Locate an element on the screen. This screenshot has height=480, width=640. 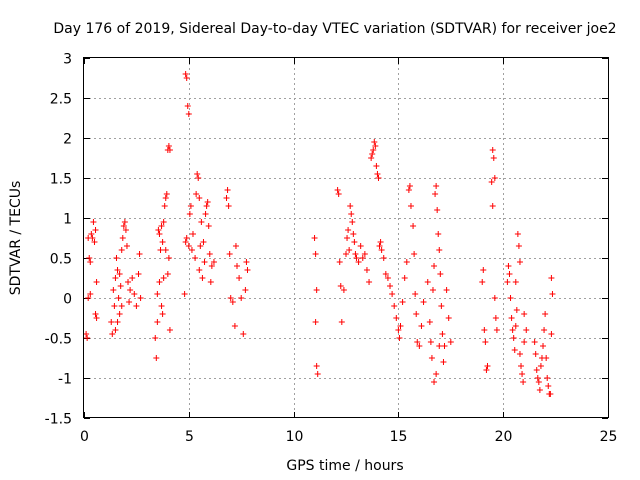
x-axis-label: GPS time / hours is located at coordinates (344, 466).